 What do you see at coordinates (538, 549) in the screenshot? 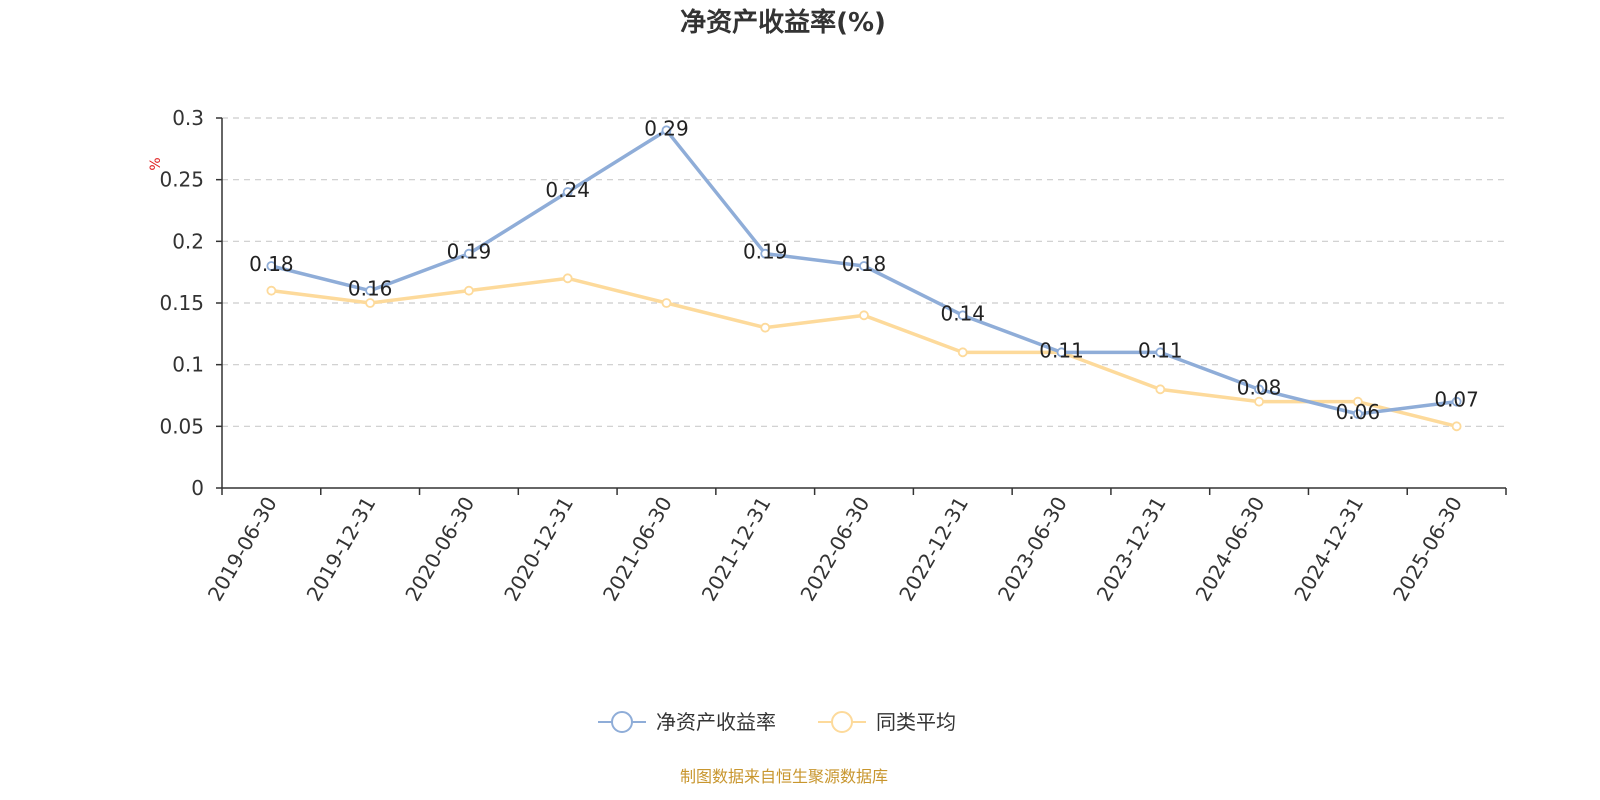
I see `x-tick-label: 2020-12-31` at bounding box center [538, 549].